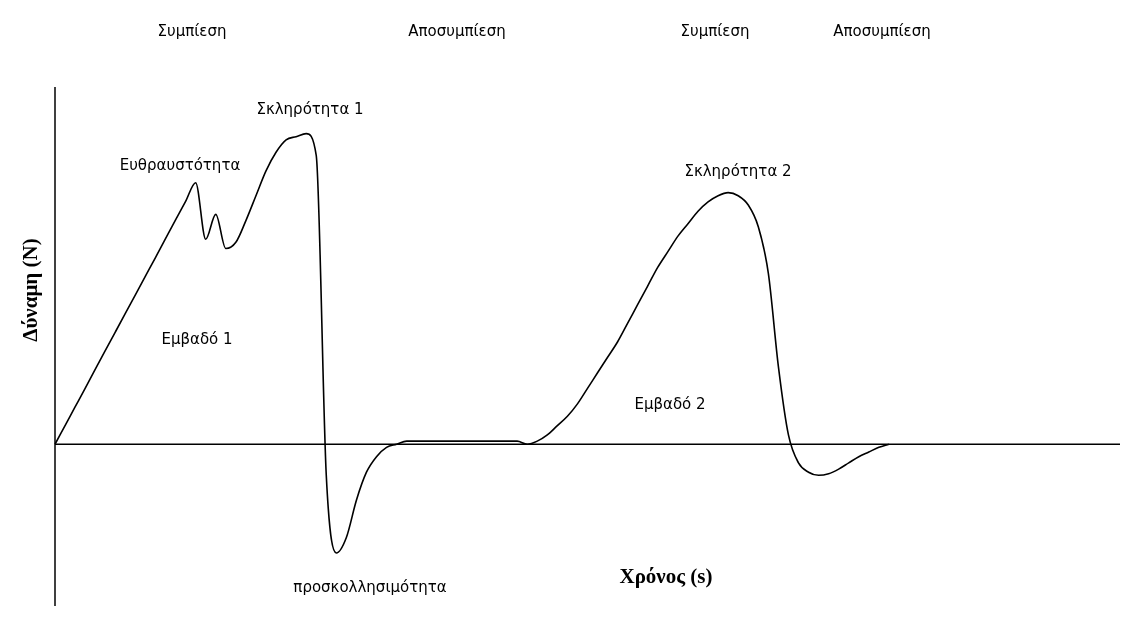  Describe the element at coordinates (370, 586) in the screenshot. I see `text: προσκολλησιμότητα` at that location.